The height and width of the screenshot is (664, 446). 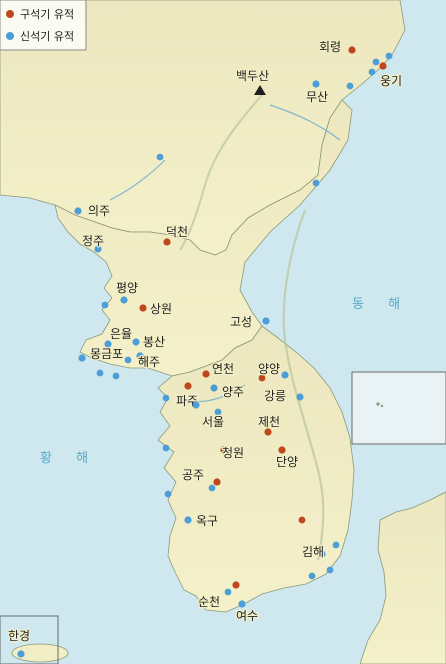 What do you see at coordinates (269, 369) in the screenshot?
I see `site-label: 양양` at bounding box center [269, 369].